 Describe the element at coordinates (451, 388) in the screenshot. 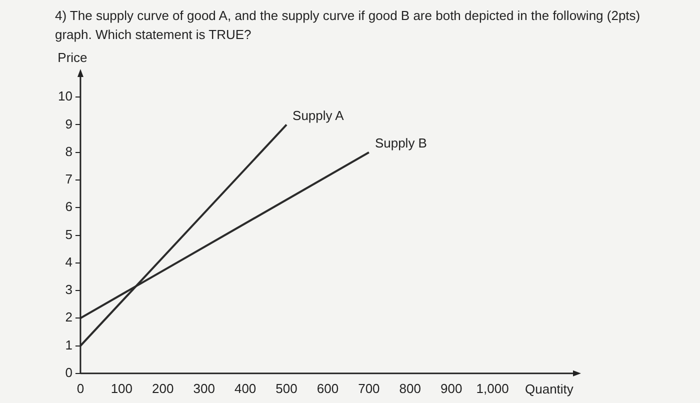

I see `x-tick-label: 900` at that location.